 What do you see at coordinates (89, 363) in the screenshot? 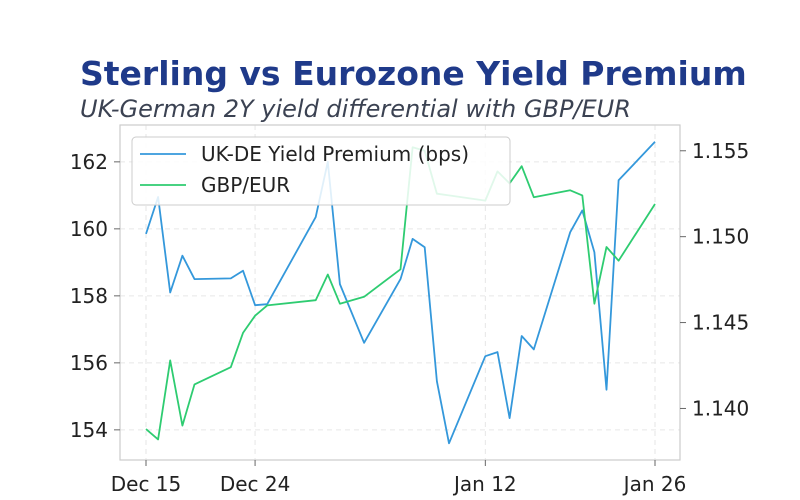
I see `y-left-tick-label: 156` at bounding box center [89, 363].